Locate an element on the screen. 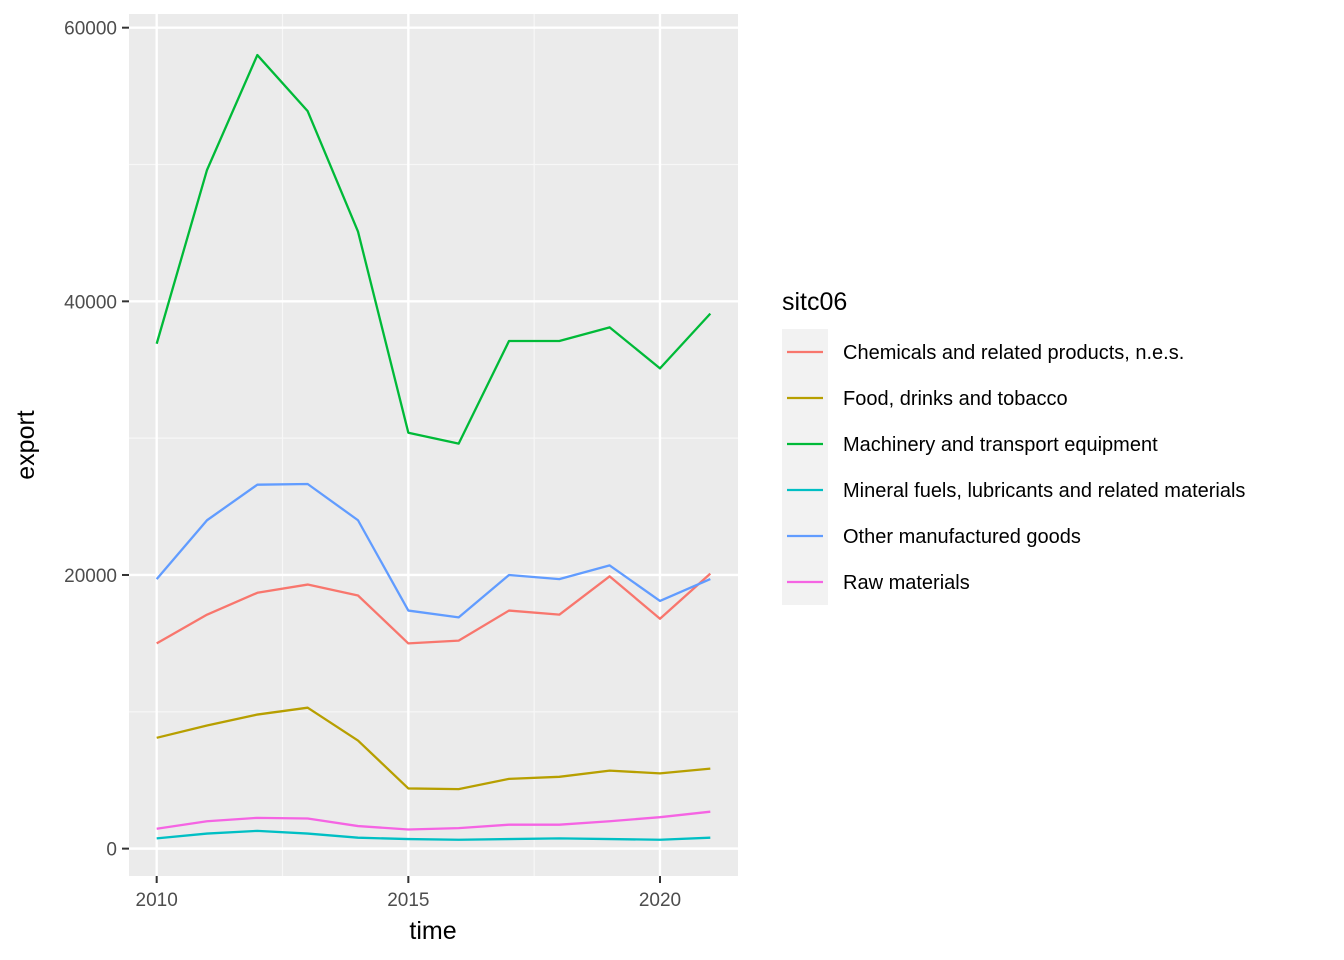 The height and width of the screenshot is (960, 1344). y-tick-label: 0 is located at coordinates (111, 850).